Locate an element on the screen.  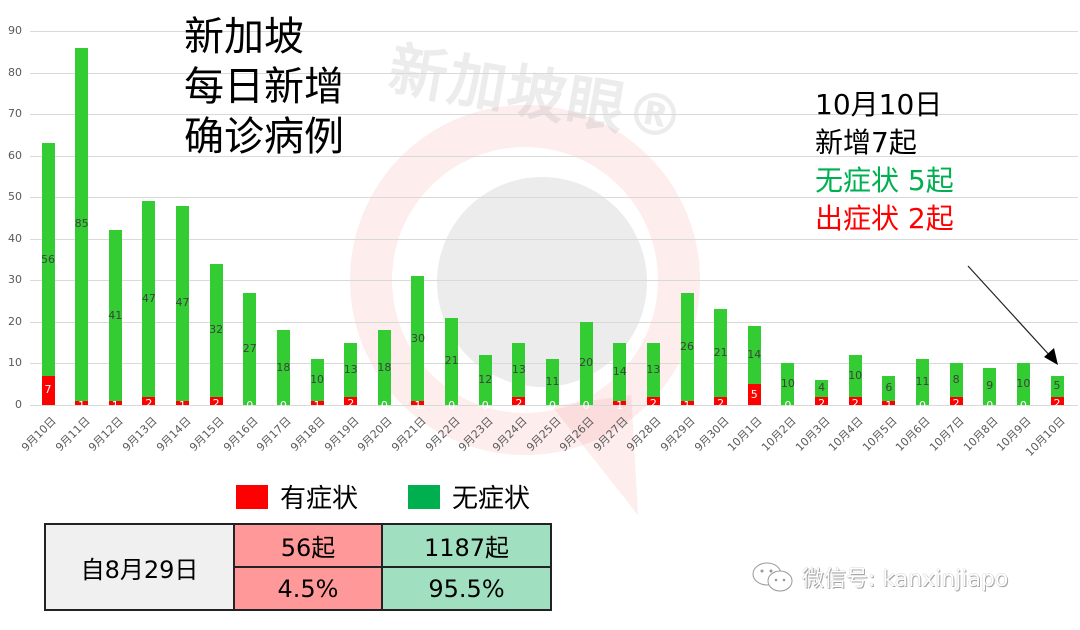
y-tick-label: 30 is located at coordinates (15, 280).